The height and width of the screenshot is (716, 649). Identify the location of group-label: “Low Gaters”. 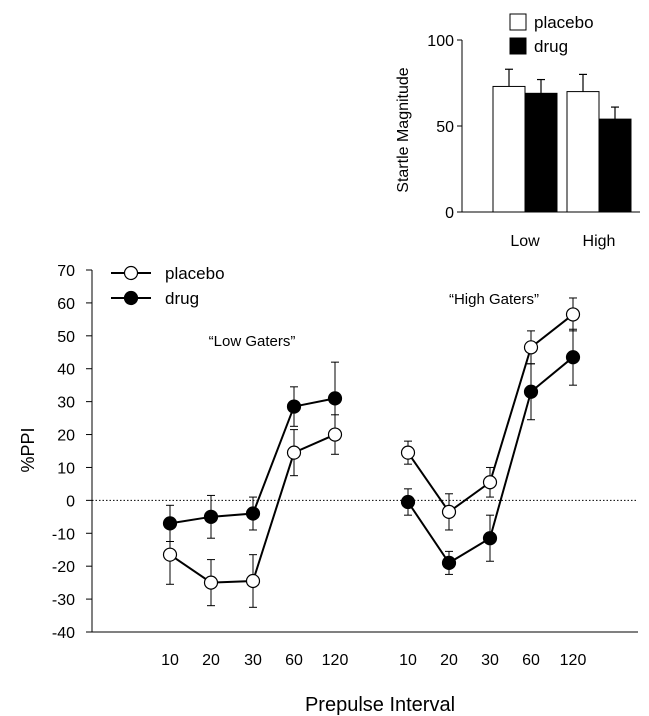
(252, 341).